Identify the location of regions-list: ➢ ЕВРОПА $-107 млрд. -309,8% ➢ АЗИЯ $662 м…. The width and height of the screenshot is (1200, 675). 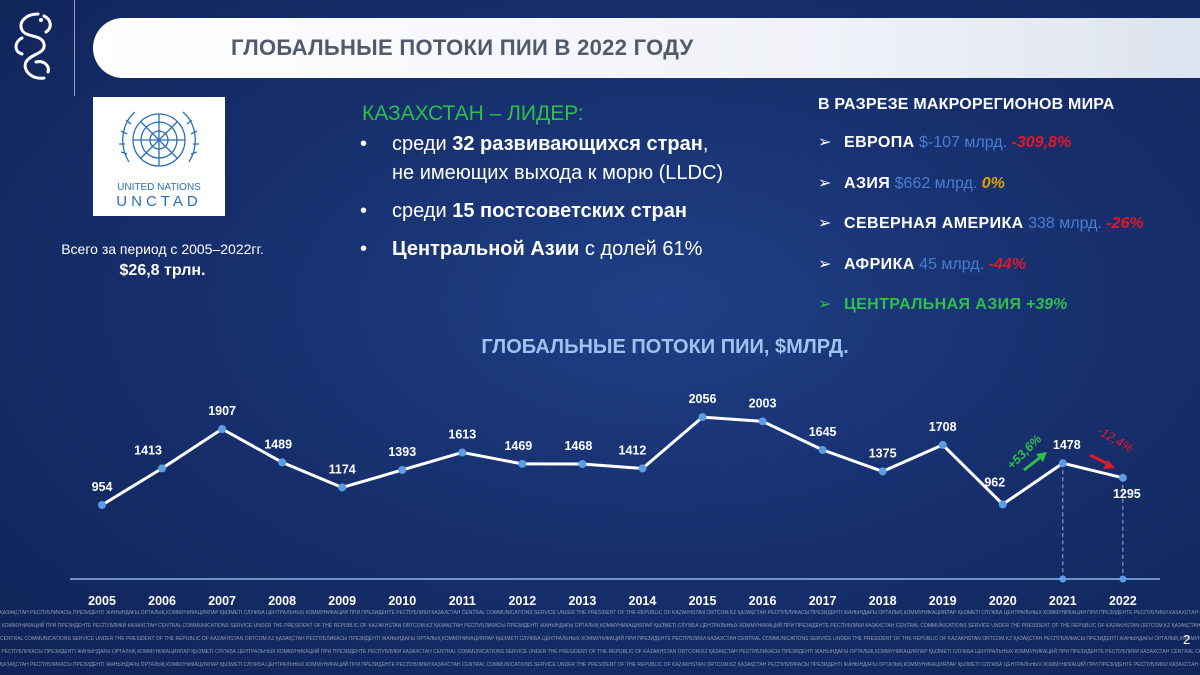
(981, 233).